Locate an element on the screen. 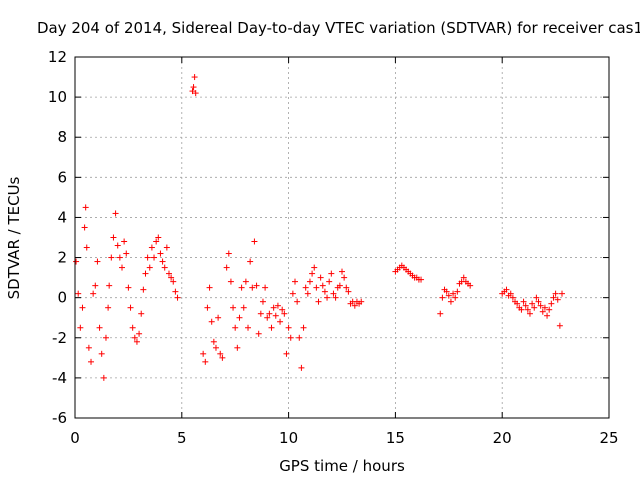 This screenshot has width=640, height=480. y-tick-label: -4 is located at coordinates (59, 378).